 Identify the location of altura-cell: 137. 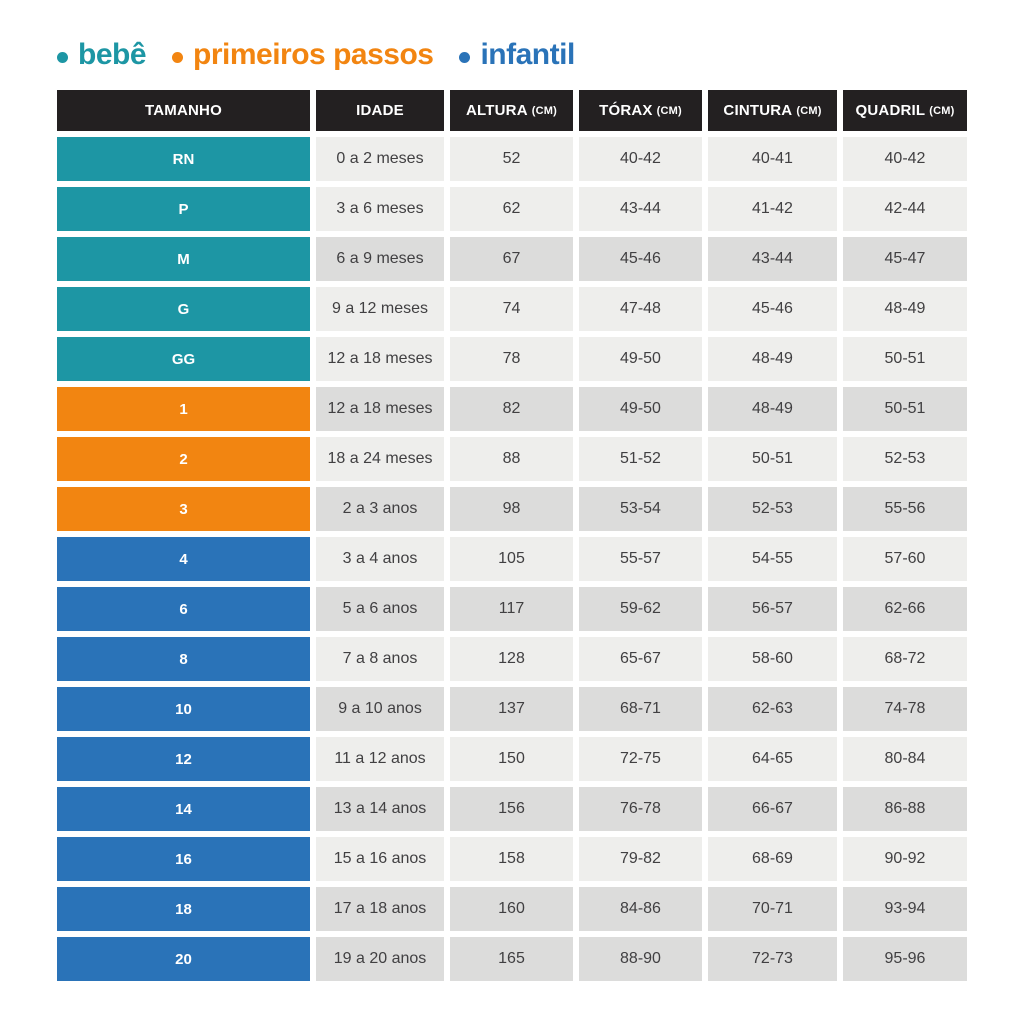
(511, 709).